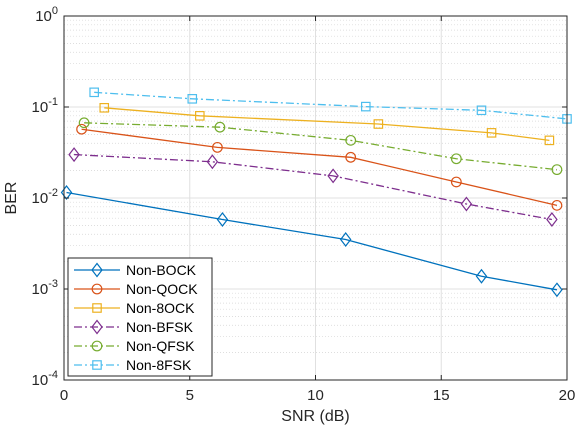  I want to click on x-tick-label: 5, so click(190, 395).